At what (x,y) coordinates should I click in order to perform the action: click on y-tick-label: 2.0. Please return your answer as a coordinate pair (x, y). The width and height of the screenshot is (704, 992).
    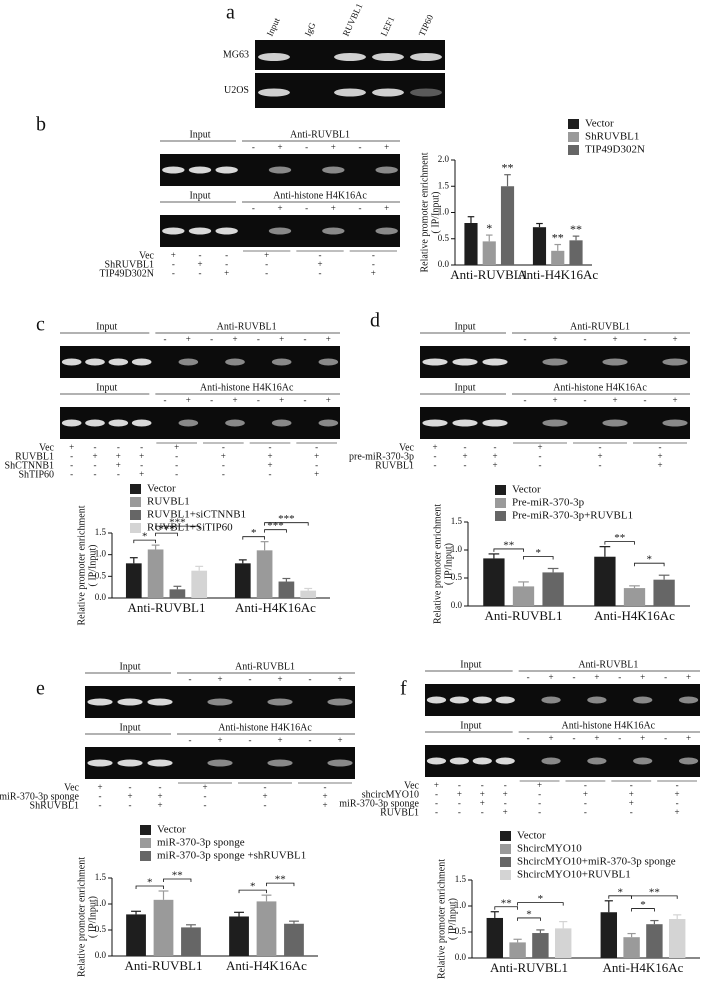
    Looking at the image, I should click on (444, 159).